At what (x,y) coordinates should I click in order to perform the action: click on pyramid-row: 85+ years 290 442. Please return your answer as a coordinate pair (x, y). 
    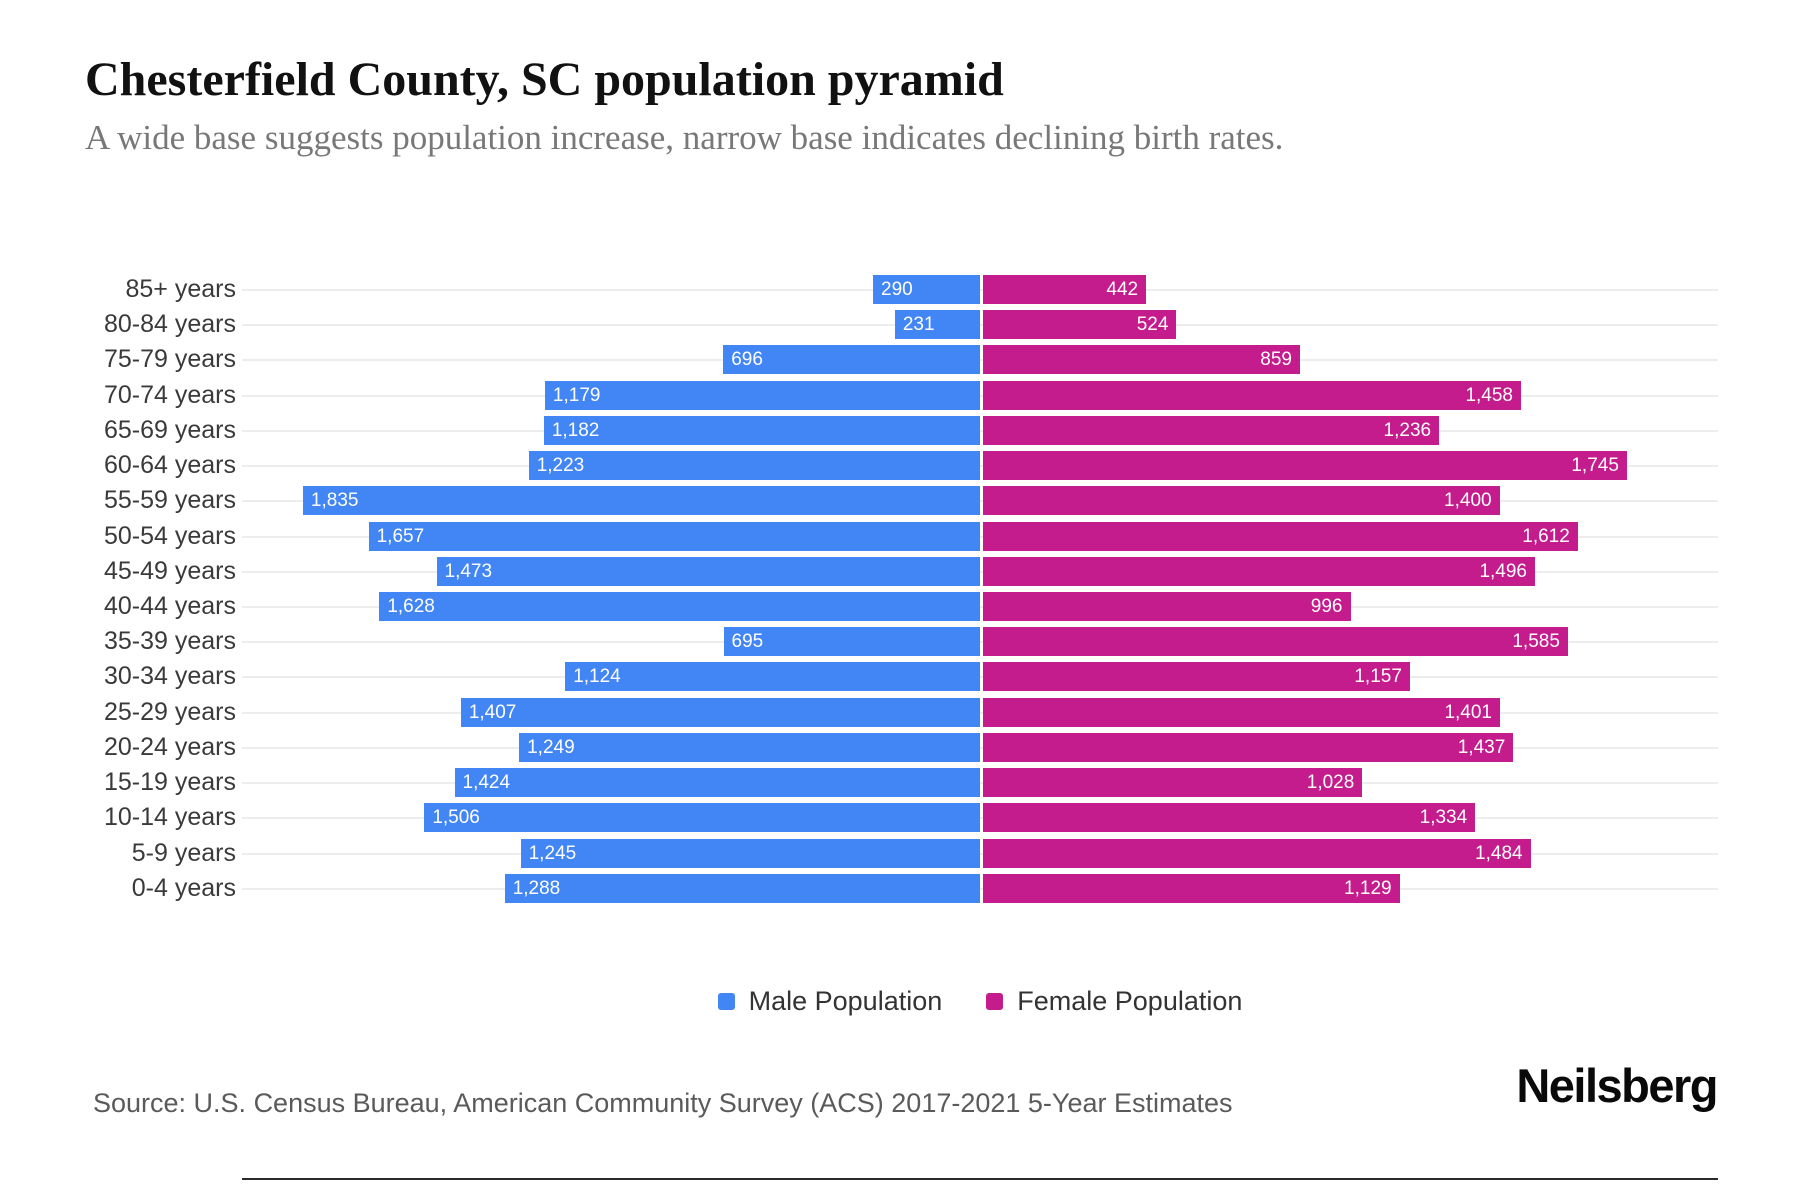
    Looking at the image, I should click on (900, 289).